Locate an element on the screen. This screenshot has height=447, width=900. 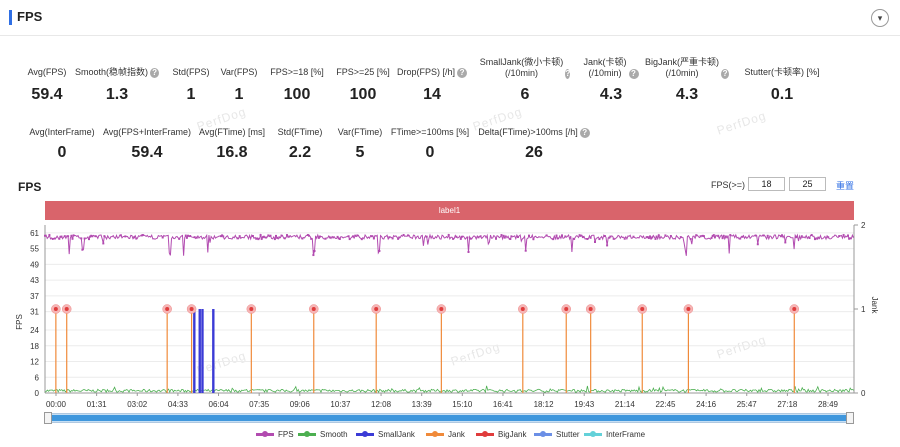
y-tick-label: 55 is located at coordinates (34, 249).